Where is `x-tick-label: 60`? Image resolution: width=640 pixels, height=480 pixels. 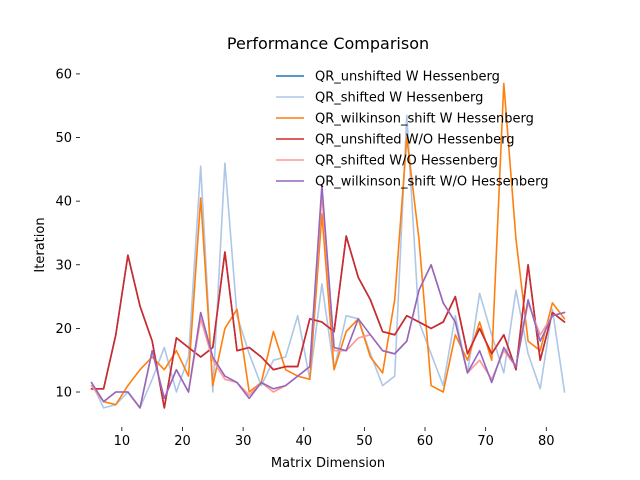 x-tick-label: 60 is located at coordinates (425, 441).